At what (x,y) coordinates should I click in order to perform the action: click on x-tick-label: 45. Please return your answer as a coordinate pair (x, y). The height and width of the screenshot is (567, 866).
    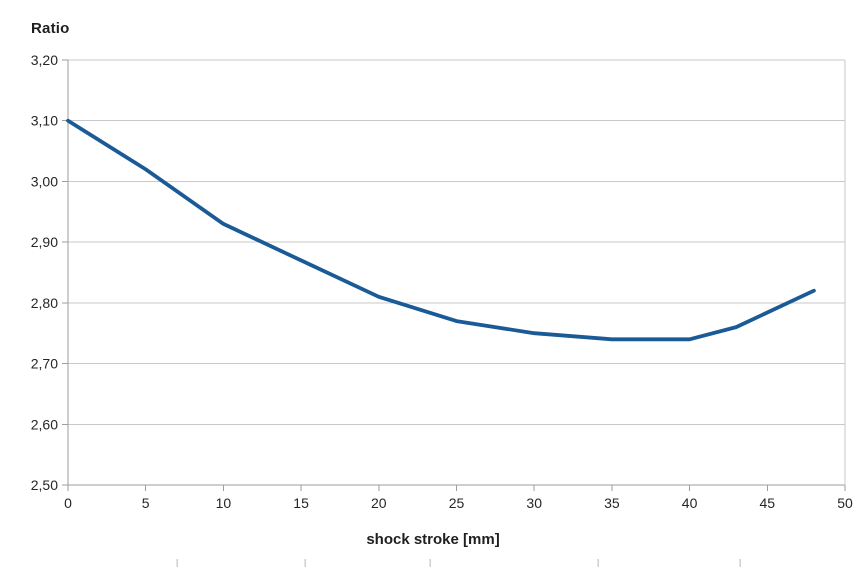
    Looking at the image, I should click on (768, 503).